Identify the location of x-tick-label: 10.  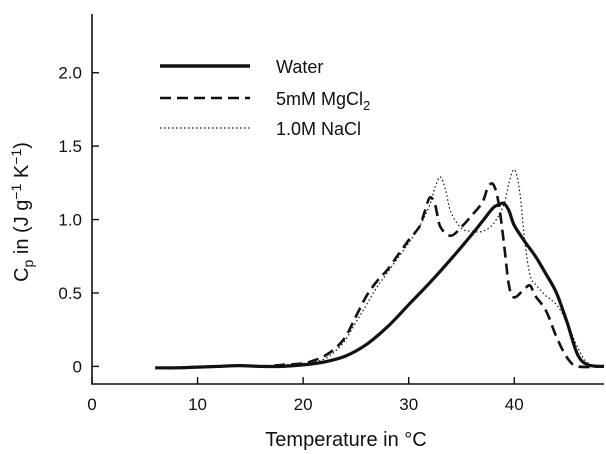
(197, 404).